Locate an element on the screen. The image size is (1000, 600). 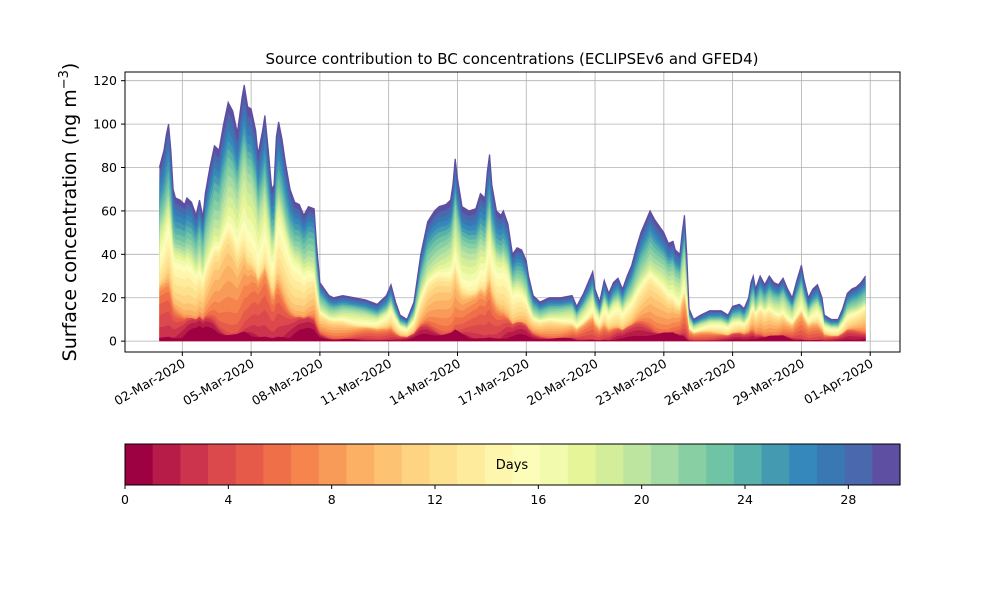
y-tick-label: 0 is located at coordinates (113, 341).